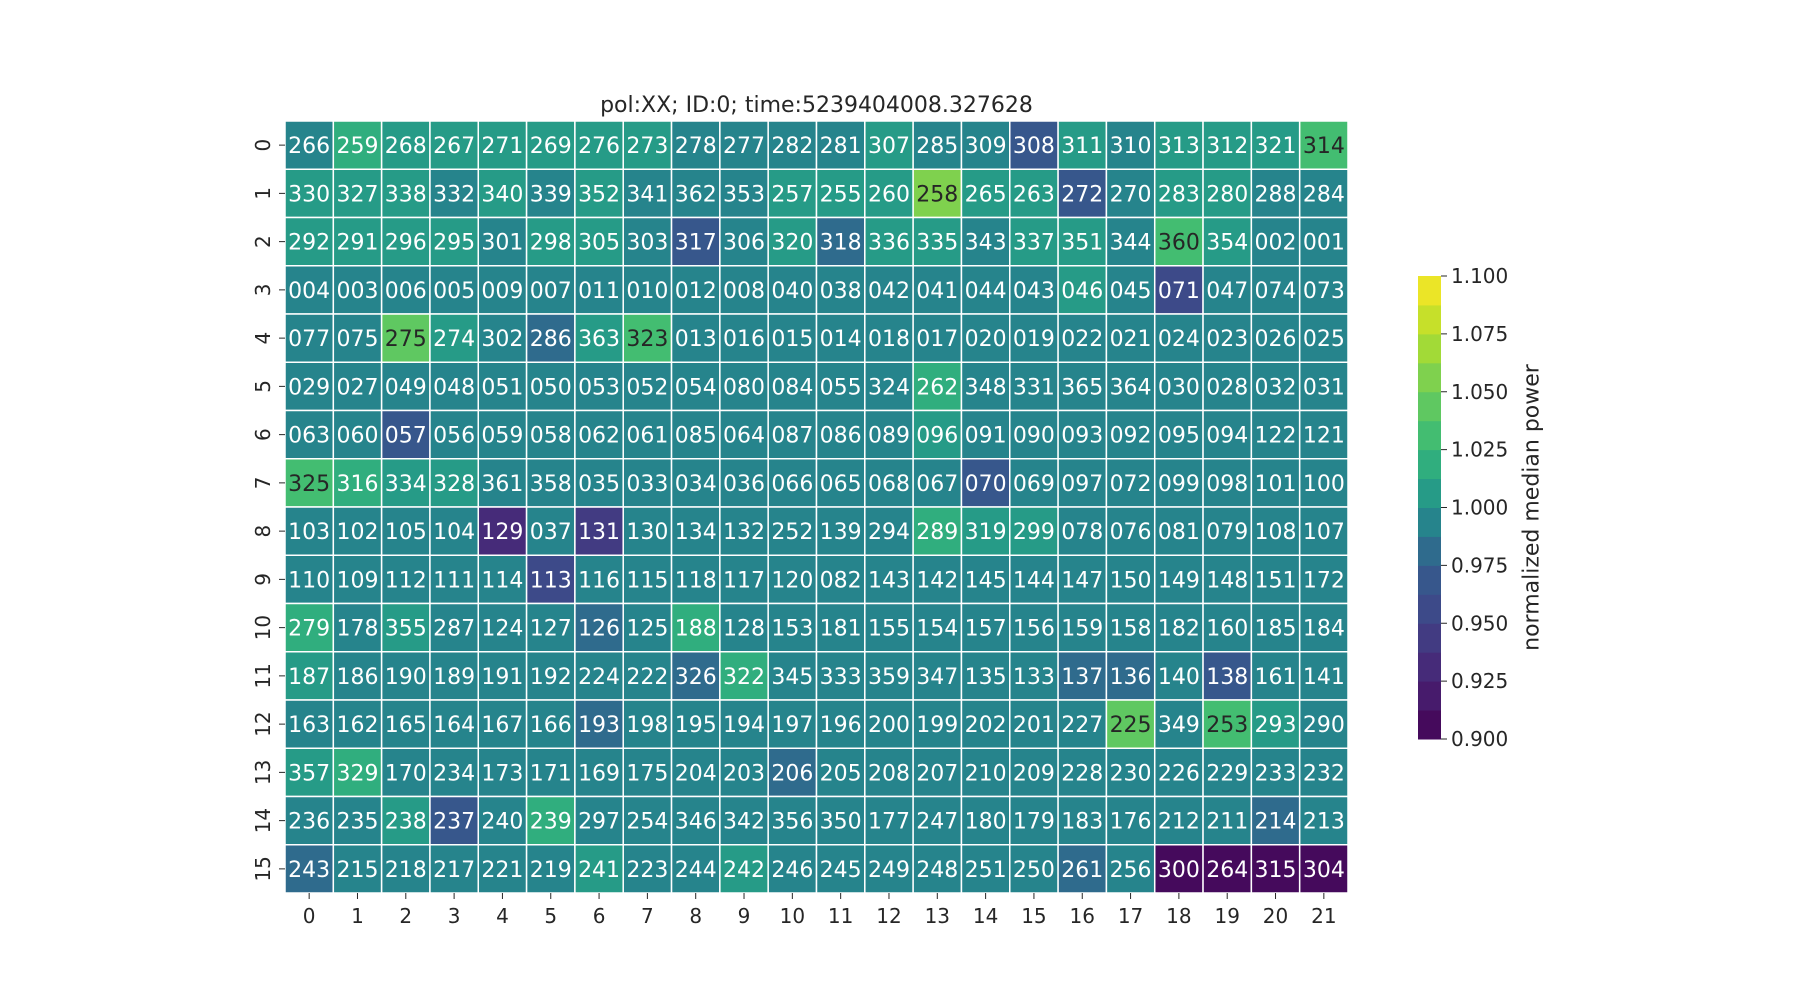 This screenshot has height=1000, width=1800. What do you see at coordinates (744, 822) in the screenshot?
I see `cell-annotation: 342` at bounding box center [744, 822].